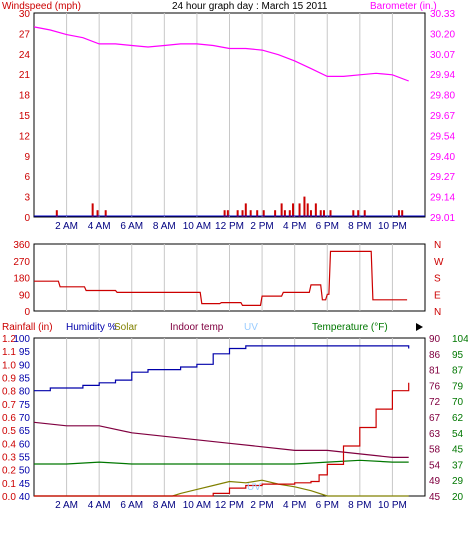 The height and width of the screenshot is (559, 468). What do you see at coordinates (27, 177) in the screenshot?
I see `windspeed-tick: 6` at bounding box center [27, 177].